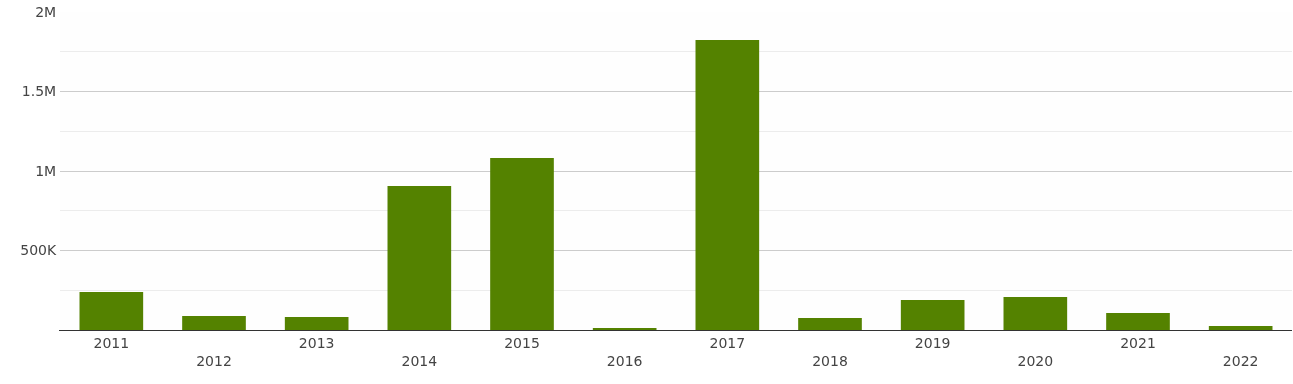  Describe the element at coordinates (419, 361) in the screenshot. I see `x-tick-label: 2014` at that location.